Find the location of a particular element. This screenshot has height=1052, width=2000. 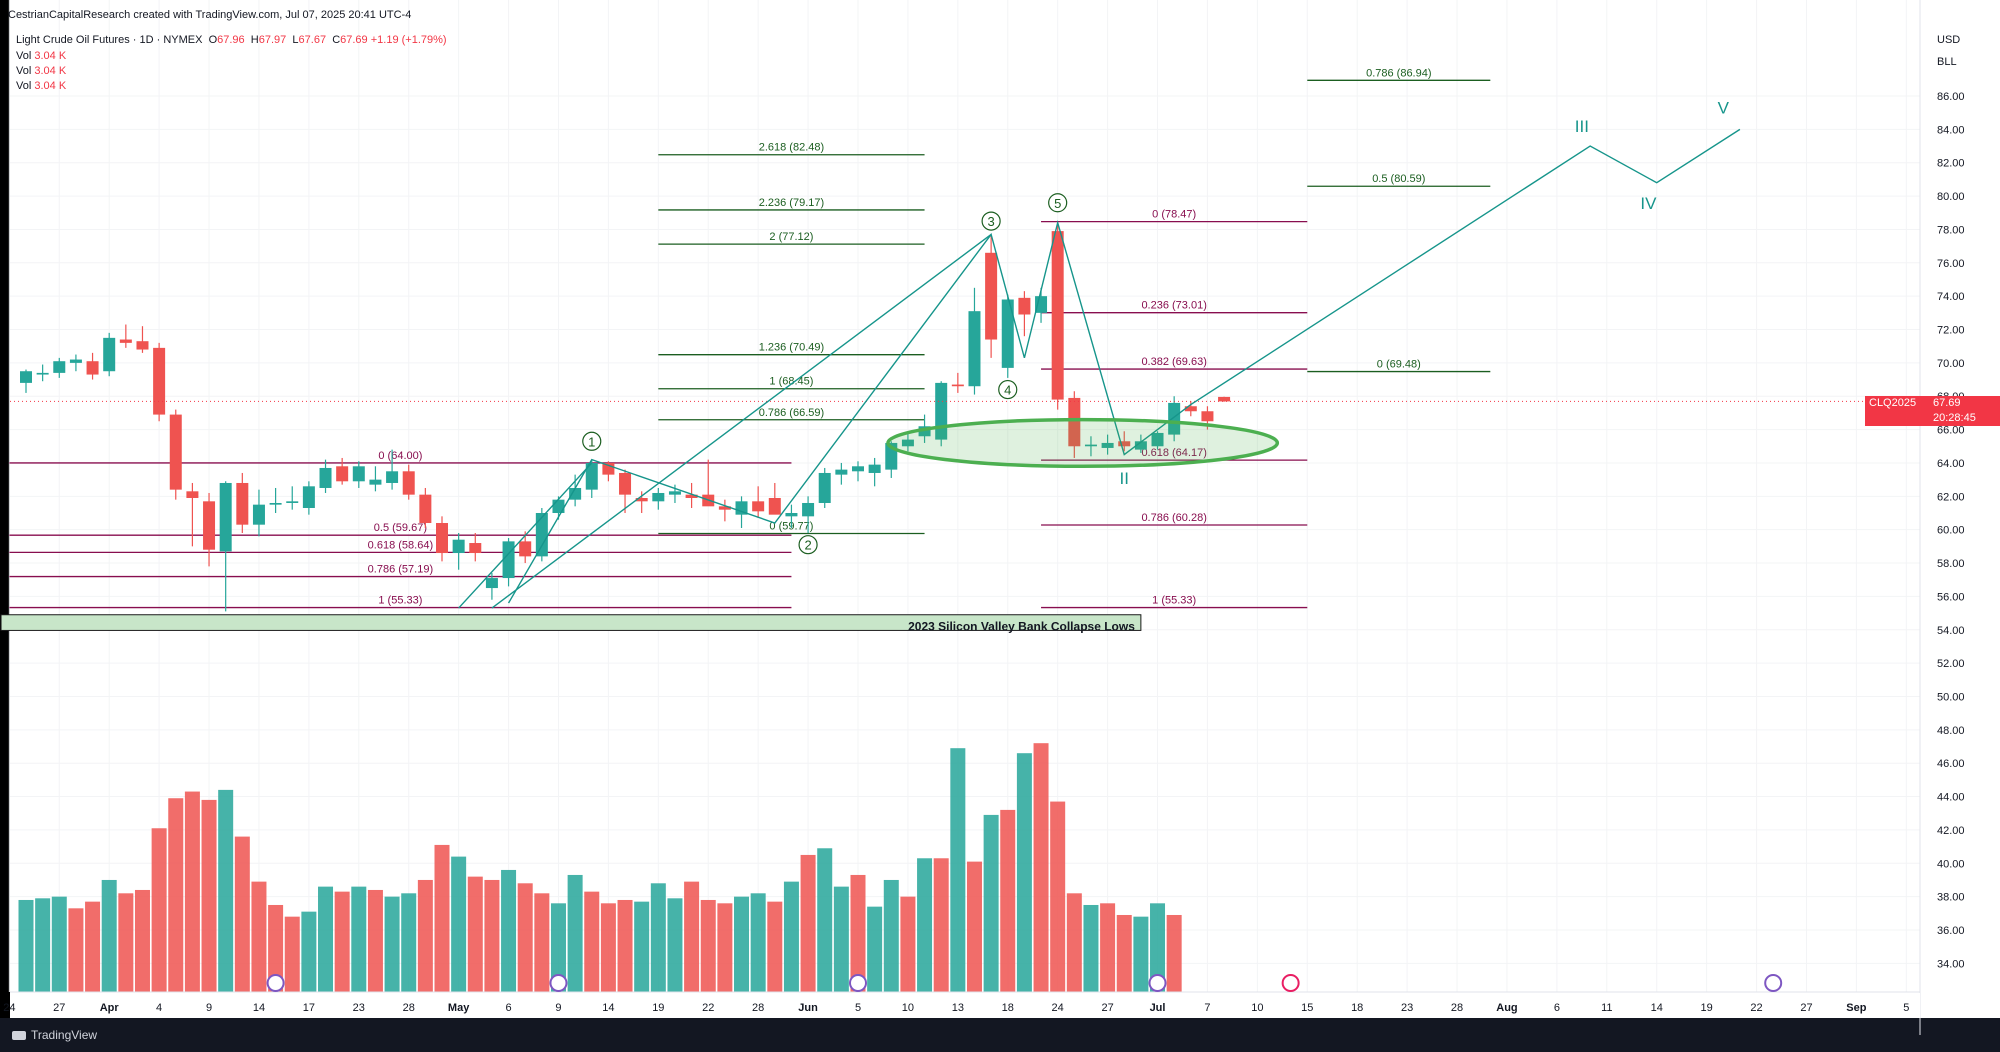

time-tick-label: 13 is located at coordinates (958, 1008).